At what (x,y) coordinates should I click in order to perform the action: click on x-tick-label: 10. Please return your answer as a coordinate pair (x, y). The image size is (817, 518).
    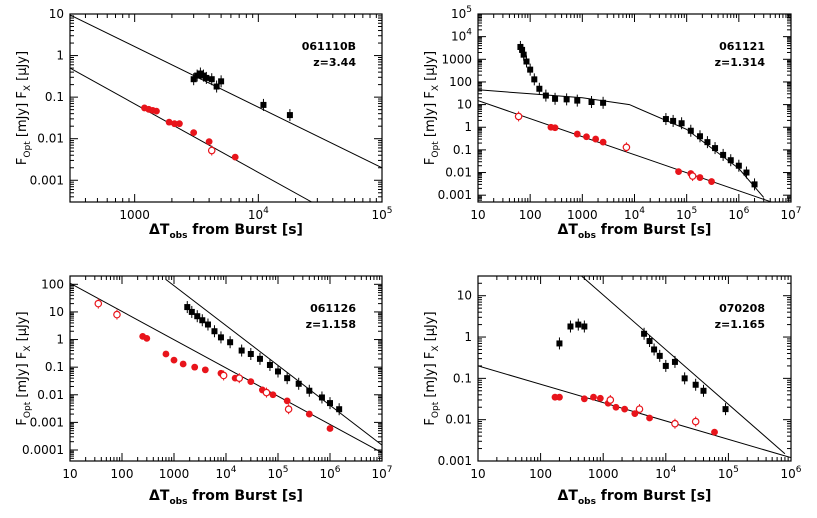
    Looking at the image, I should click on (477, 215).